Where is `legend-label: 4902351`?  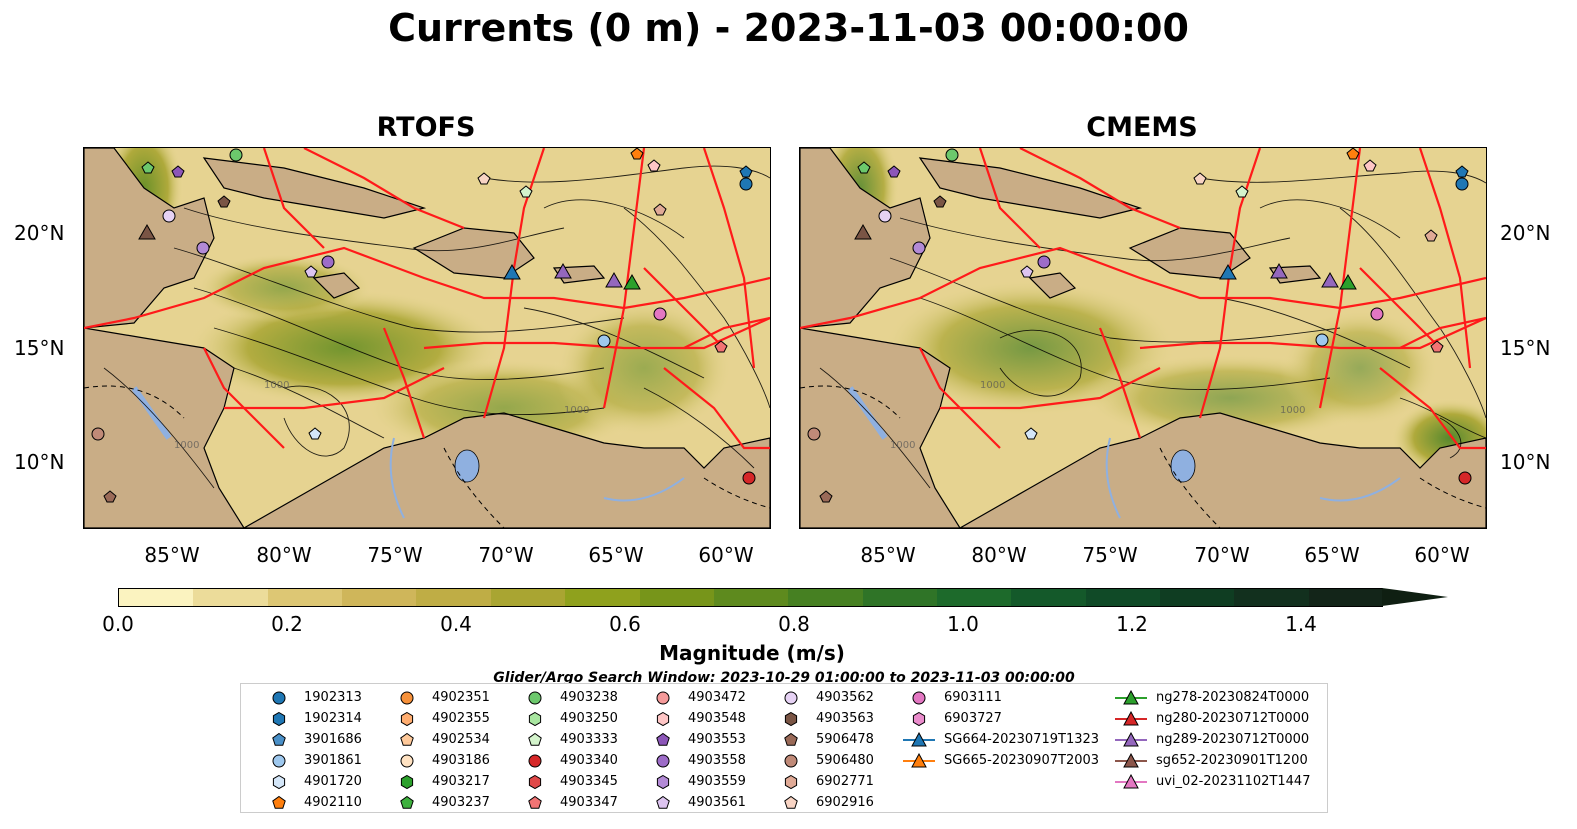
legend-label: 4902351 is located at coordinates (461, 697).